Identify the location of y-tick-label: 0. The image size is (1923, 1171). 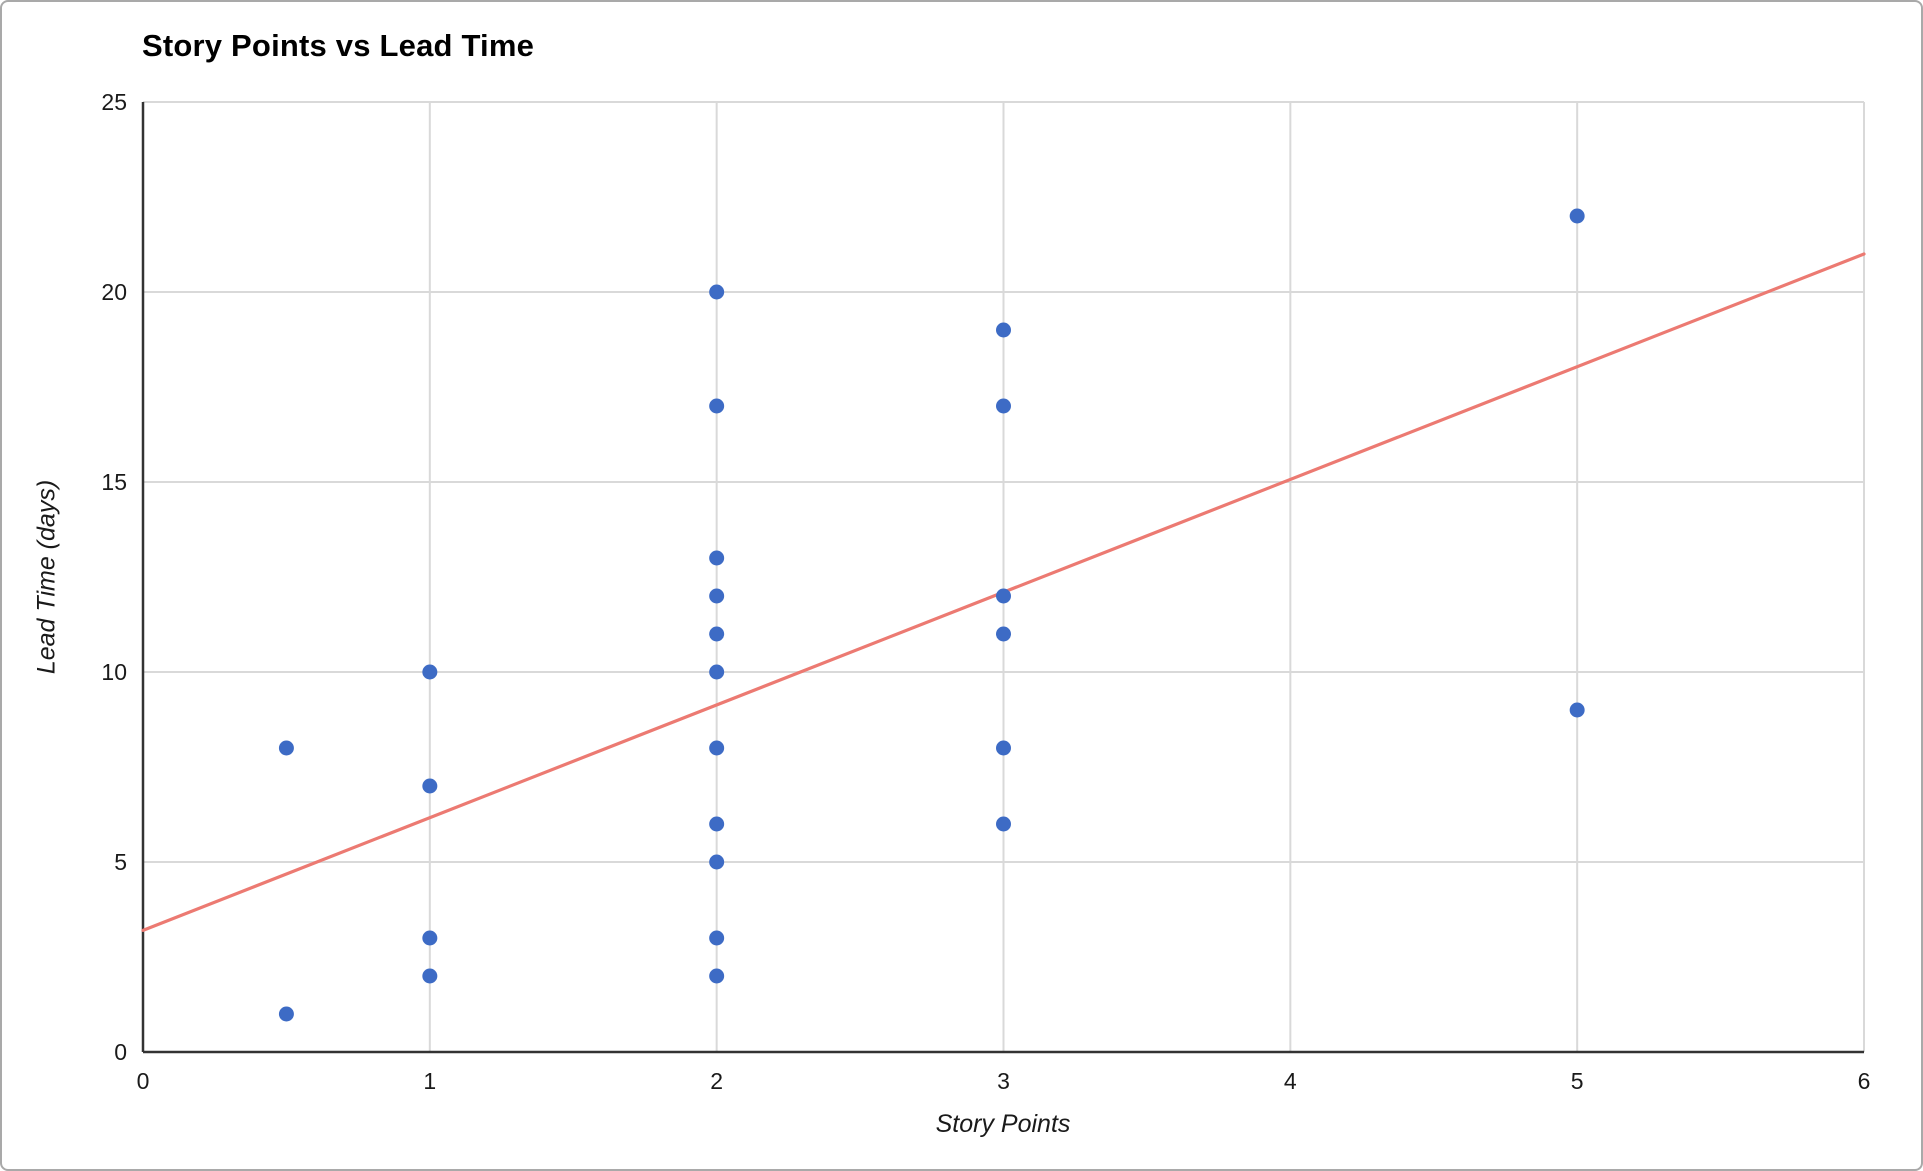
(120, 1052).